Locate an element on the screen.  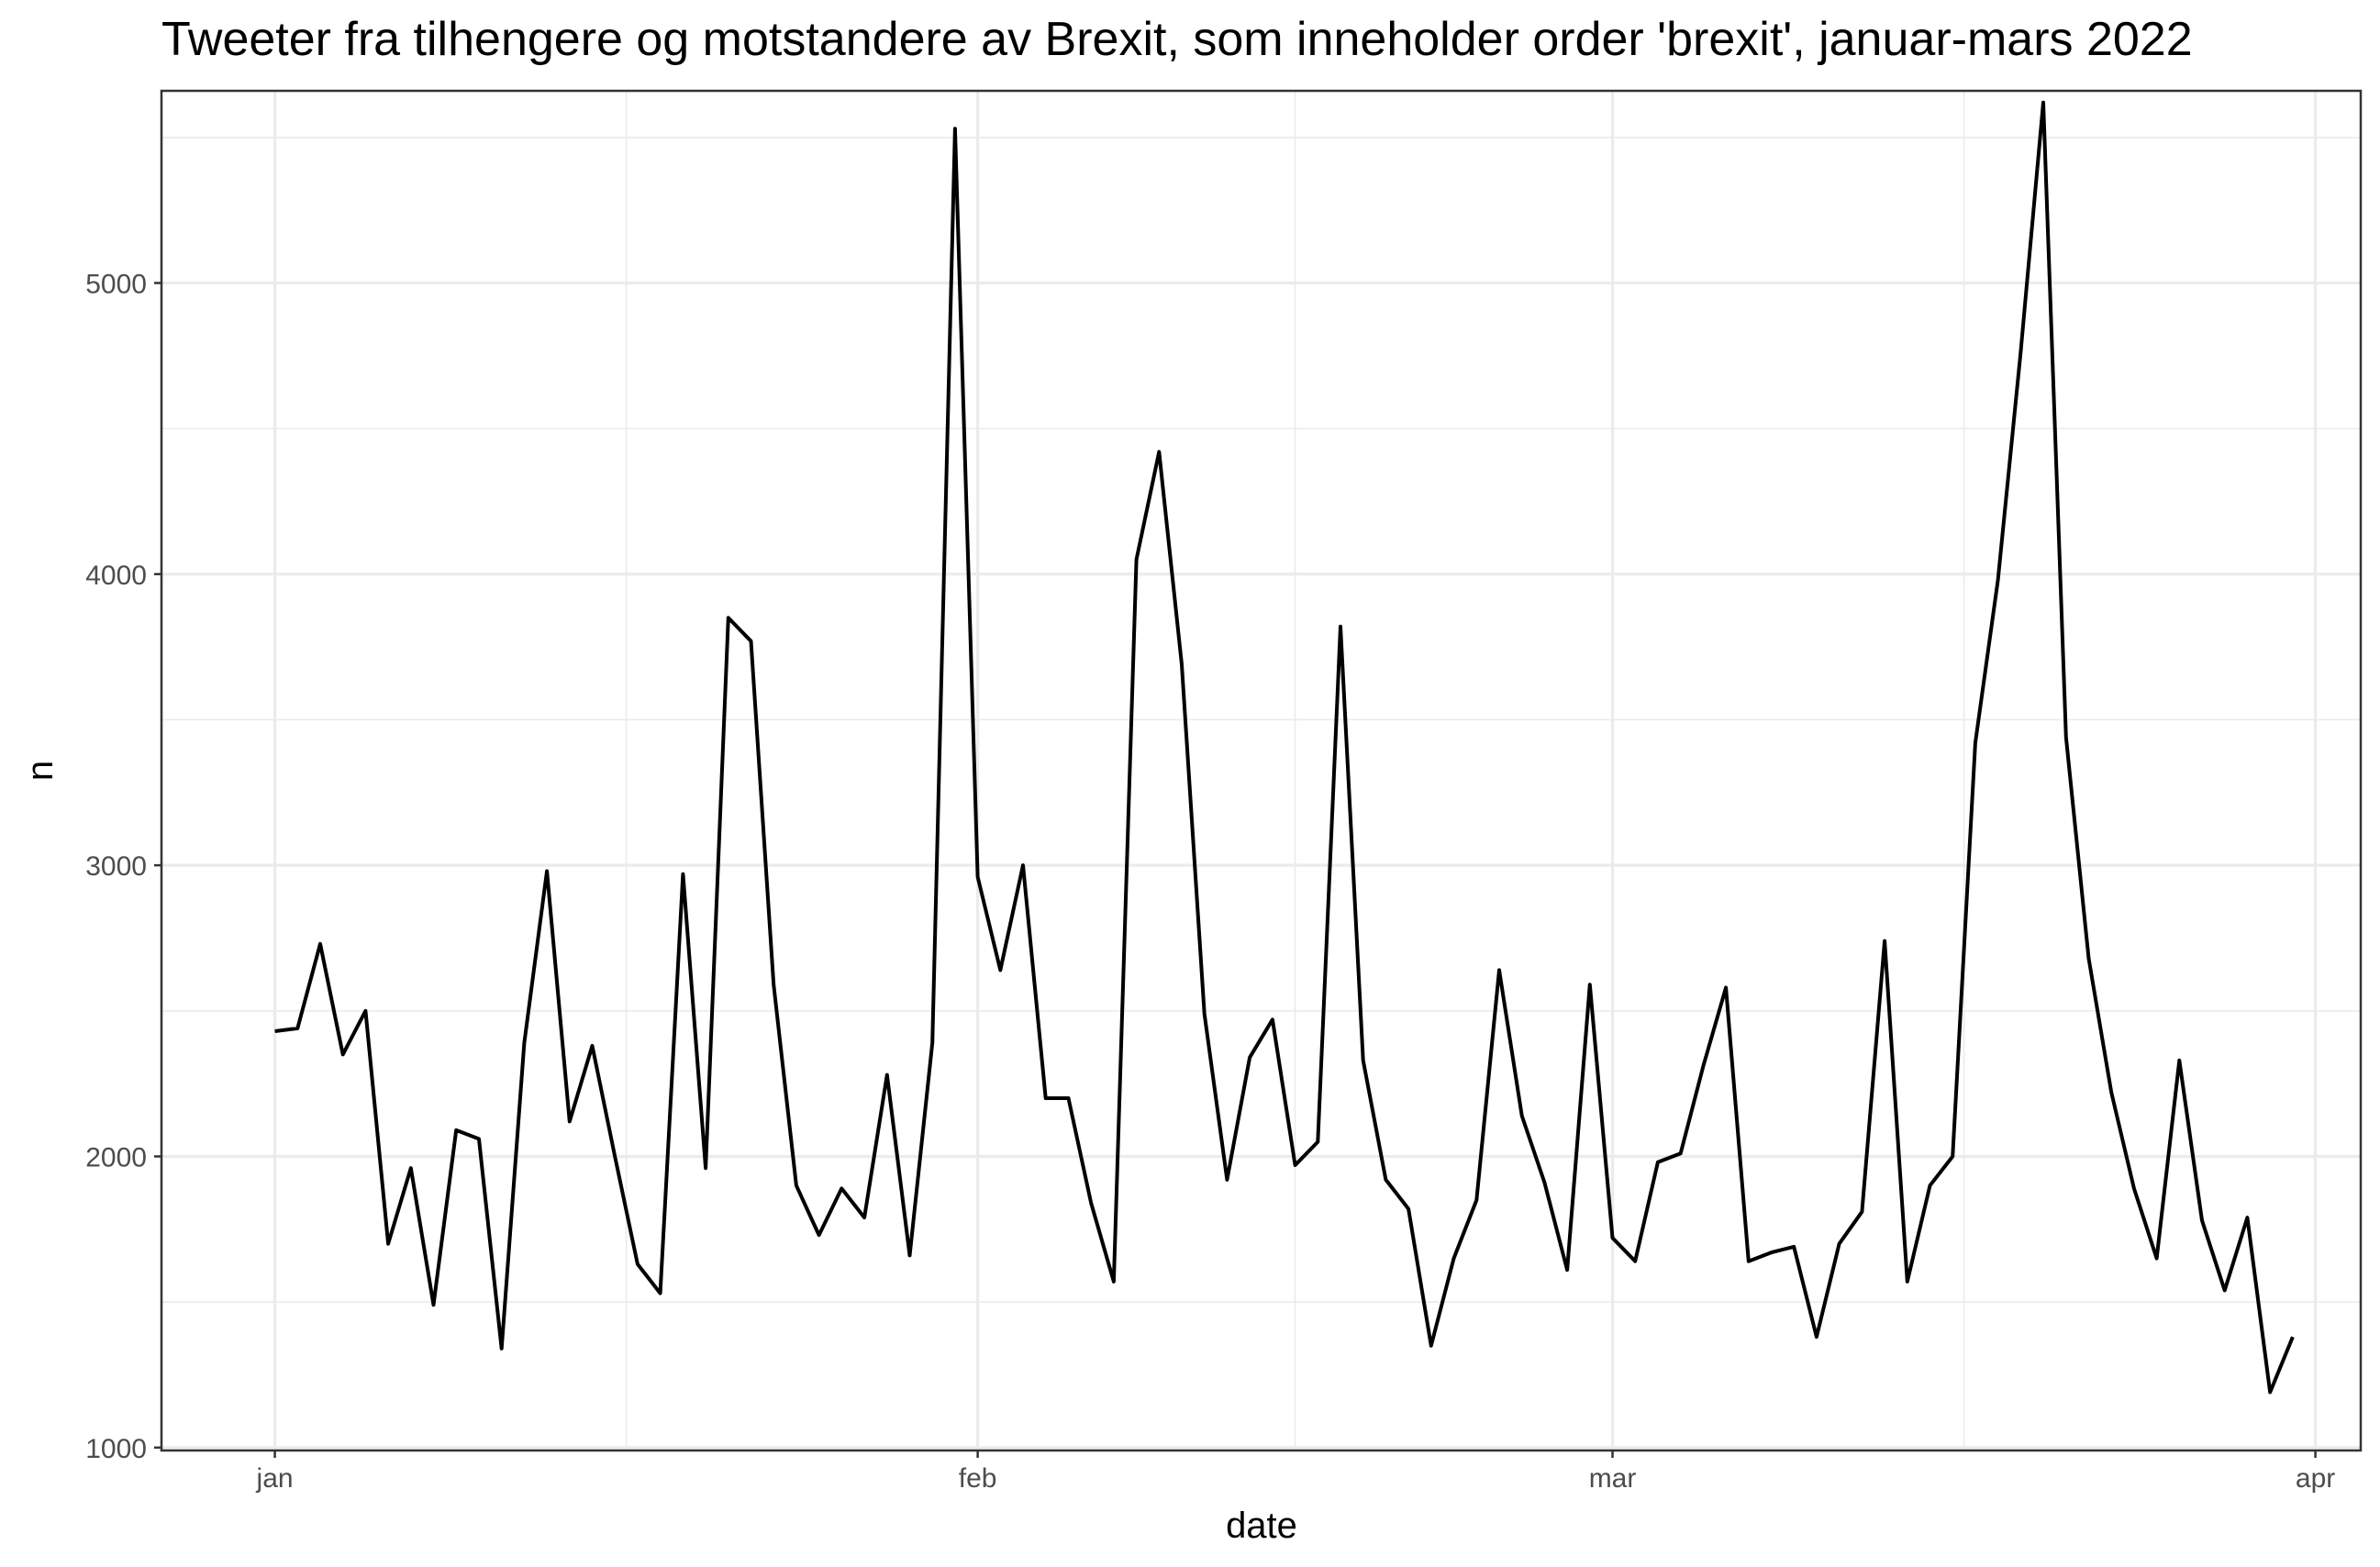
x-tick-label: feb is located at coordinates (978, 1478).